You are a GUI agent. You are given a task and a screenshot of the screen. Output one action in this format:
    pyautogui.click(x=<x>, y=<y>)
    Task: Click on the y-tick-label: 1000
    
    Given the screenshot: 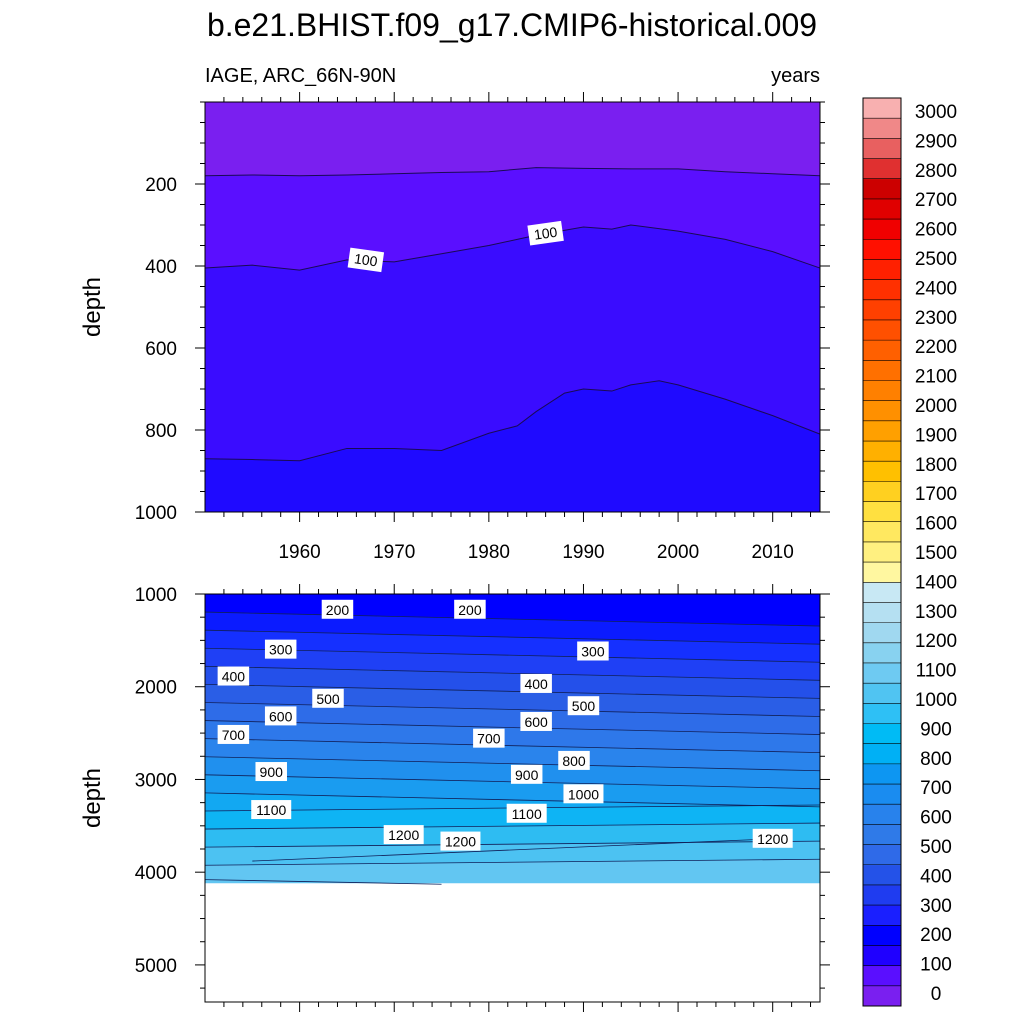 What is the action you would take?
    pyautogui.click(x=156, y=595)
    